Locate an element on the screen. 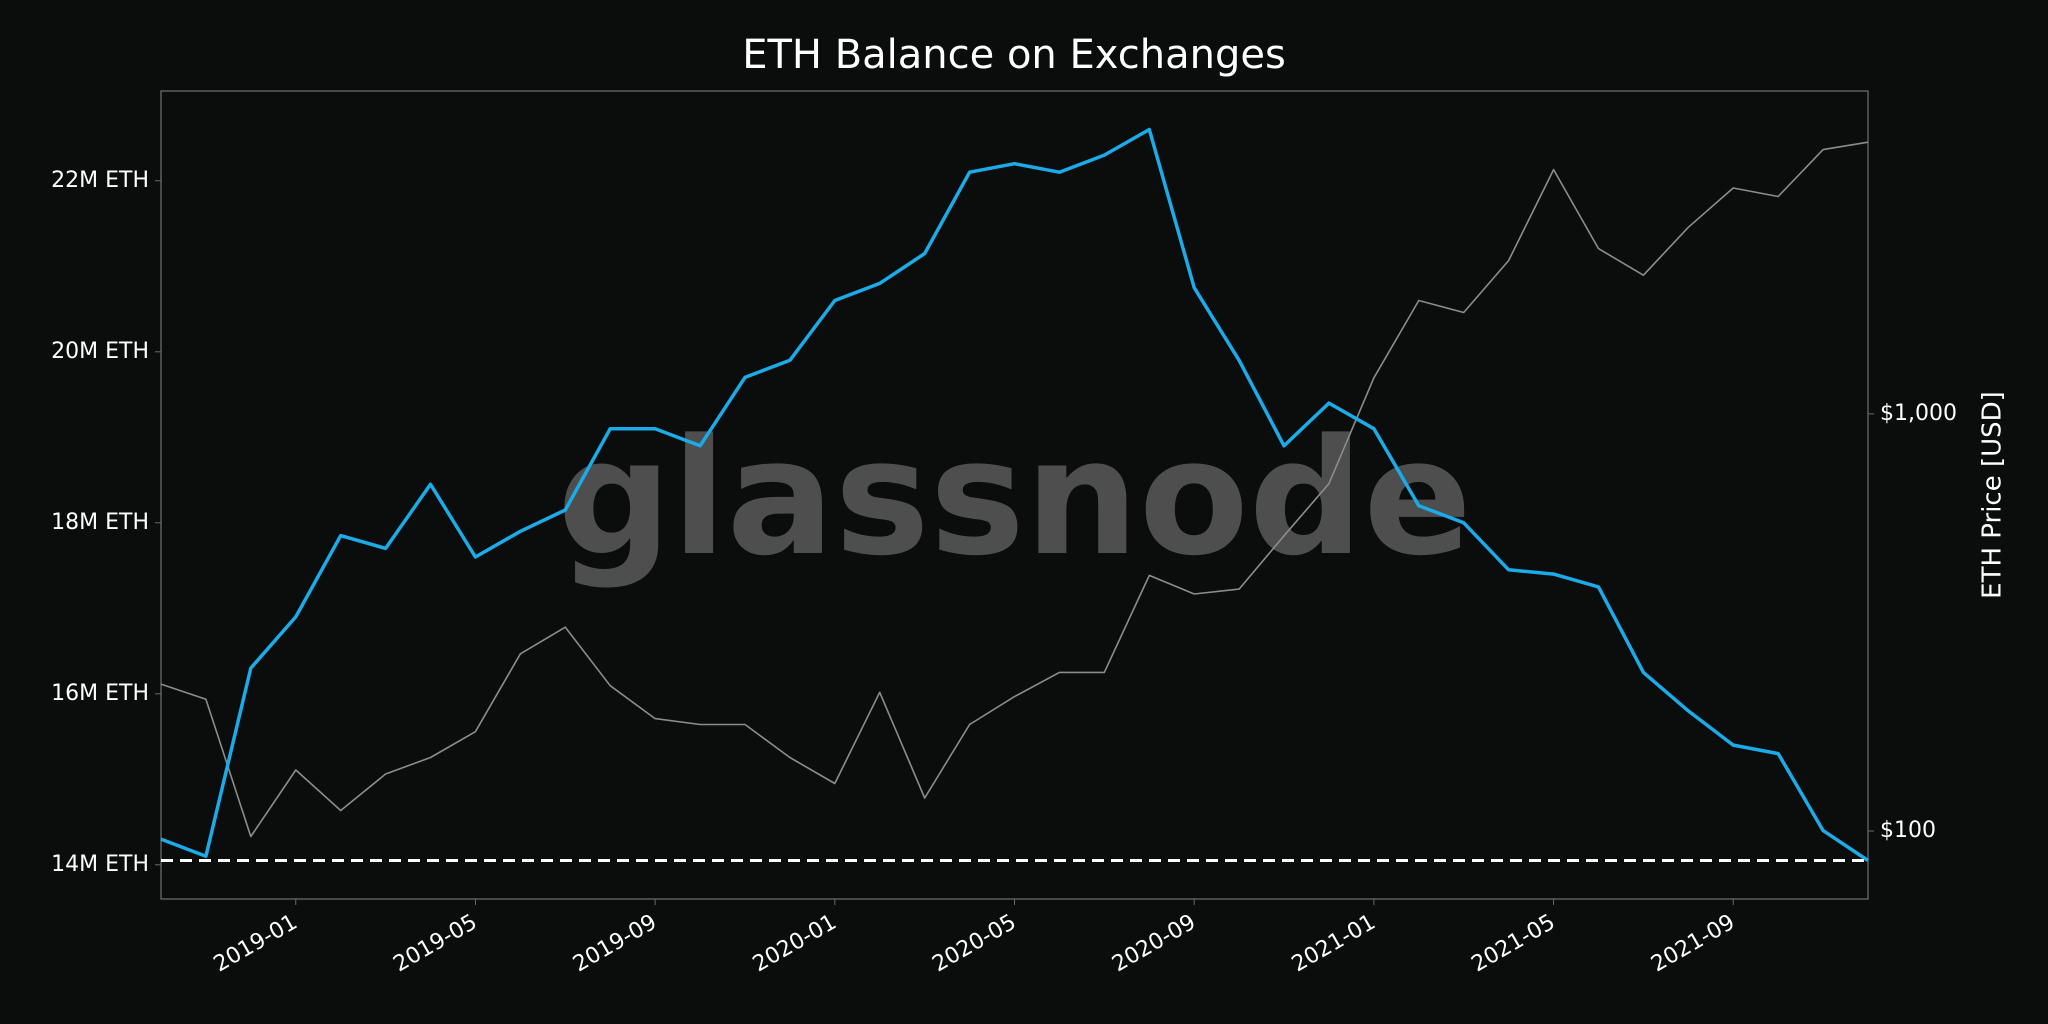 The image size is (2048, 1024). y-tick-label: 22M ETH is located at coordinates (100, 180).